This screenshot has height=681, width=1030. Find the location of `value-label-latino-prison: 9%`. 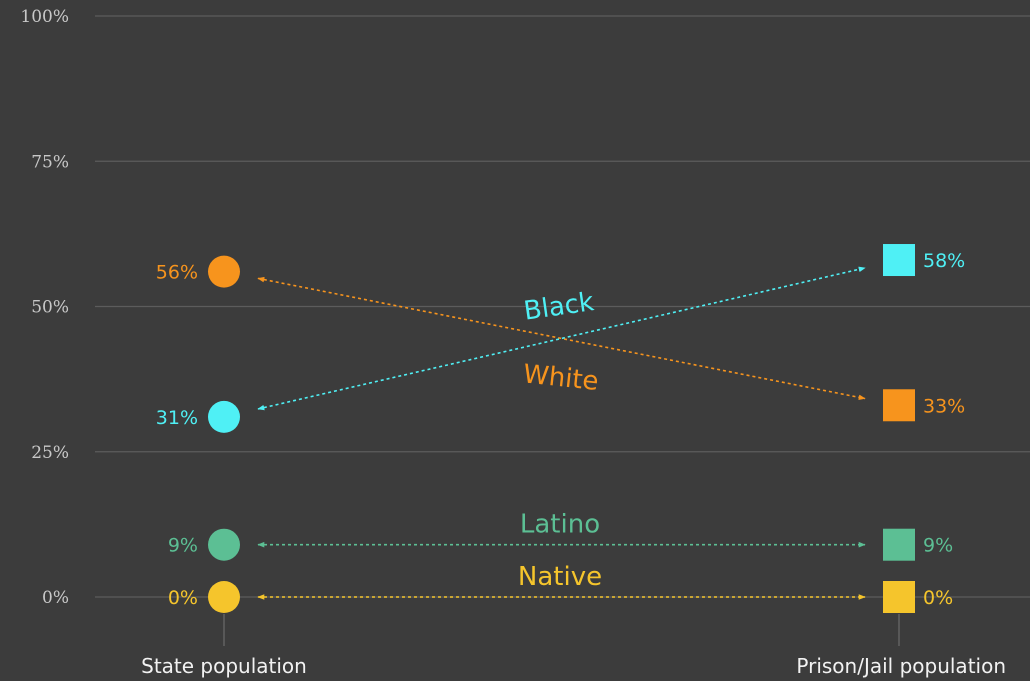

value-label-latino-prison: 9% is located at coordinates (938, 546).